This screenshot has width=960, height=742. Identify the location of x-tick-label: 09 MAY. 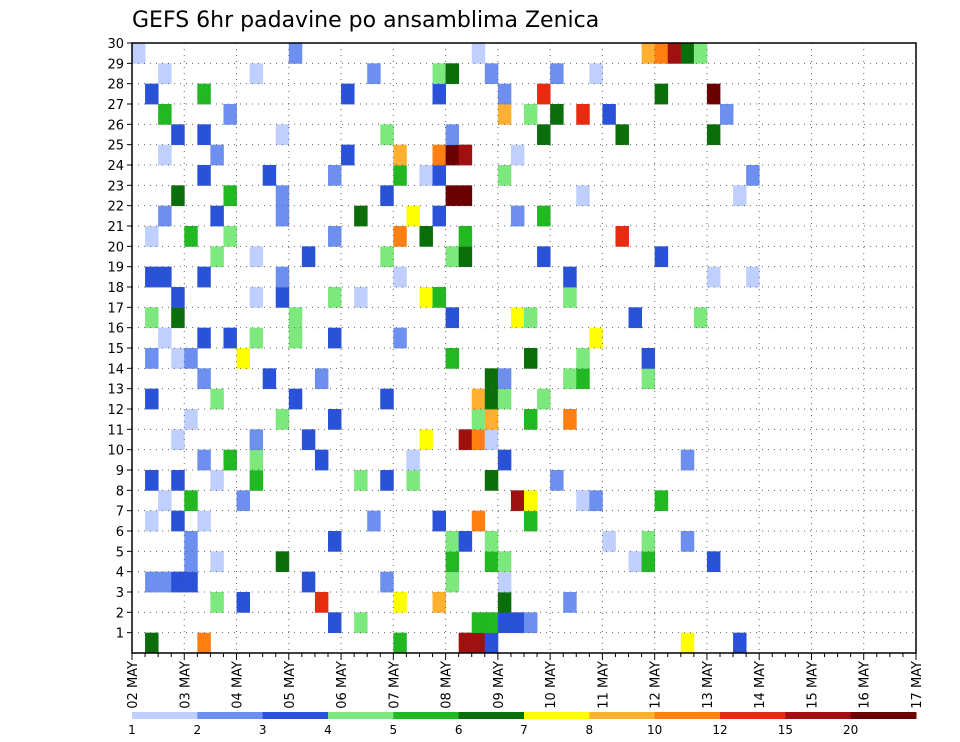
(499, 685).